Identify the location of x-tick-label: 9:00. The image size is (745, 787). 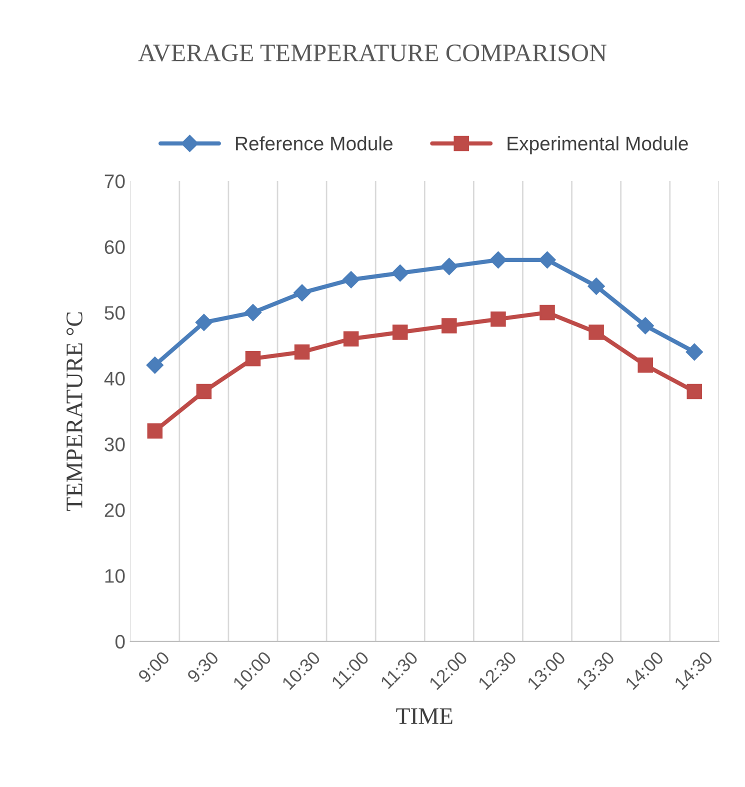
(153, 667).